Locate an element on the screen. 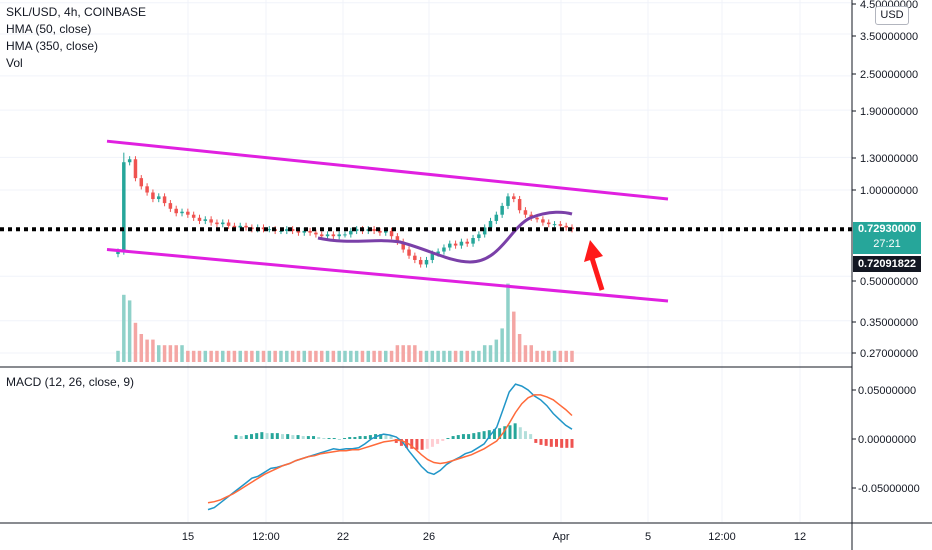 The width and height of the screenshot is (932, 550). volume-bars is located at coordinates (345, 322).